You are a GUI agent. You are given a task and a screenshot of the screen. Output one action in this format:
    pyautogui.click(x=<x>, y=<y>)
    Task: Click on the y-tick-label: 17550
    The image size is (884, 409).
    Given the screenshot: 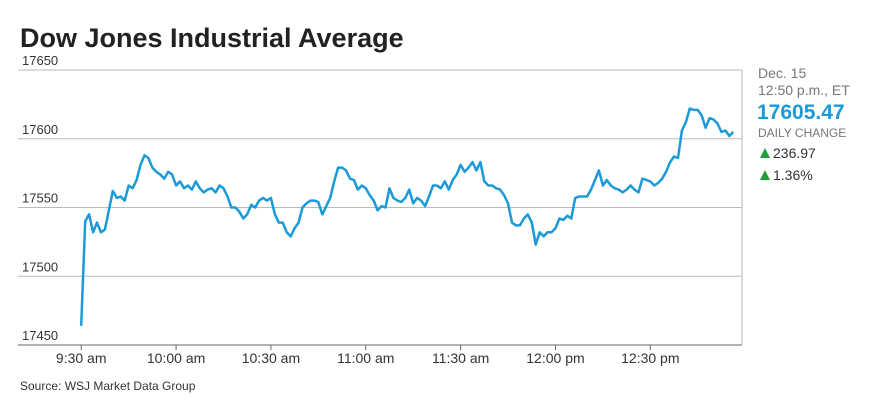 What is the action you would take?
    pyautogui.click(x=40, y=198)
    